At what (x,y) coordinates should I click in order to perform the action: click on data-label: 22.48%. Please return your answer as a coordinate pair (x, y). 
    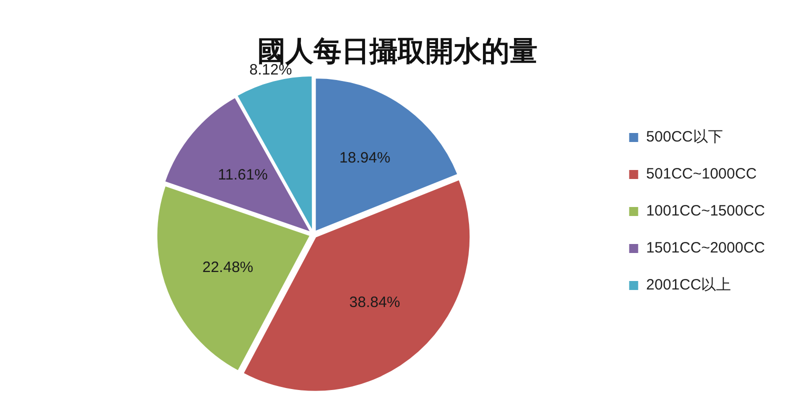
    Looking at the image, I should click on (228, 267).